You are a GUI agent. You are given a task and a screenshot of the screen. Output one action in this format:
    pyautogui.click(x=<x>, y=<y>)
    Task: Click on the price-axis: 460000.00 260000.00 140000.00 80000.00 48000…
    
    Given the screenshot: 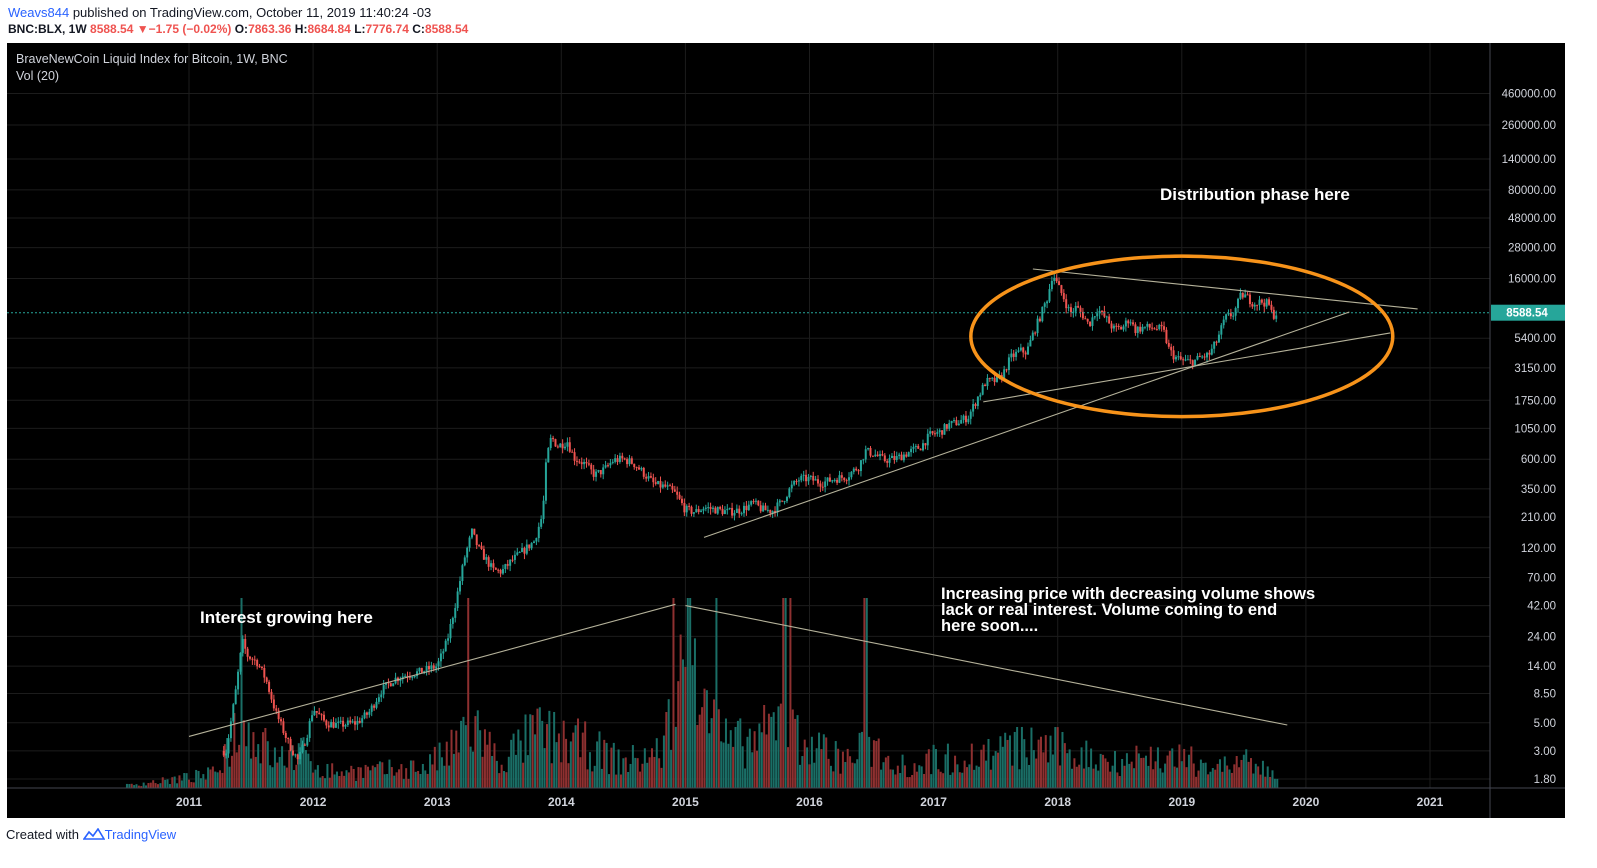 What is the action you would take?
    pyautogui.click(x=1529, y=437)
    